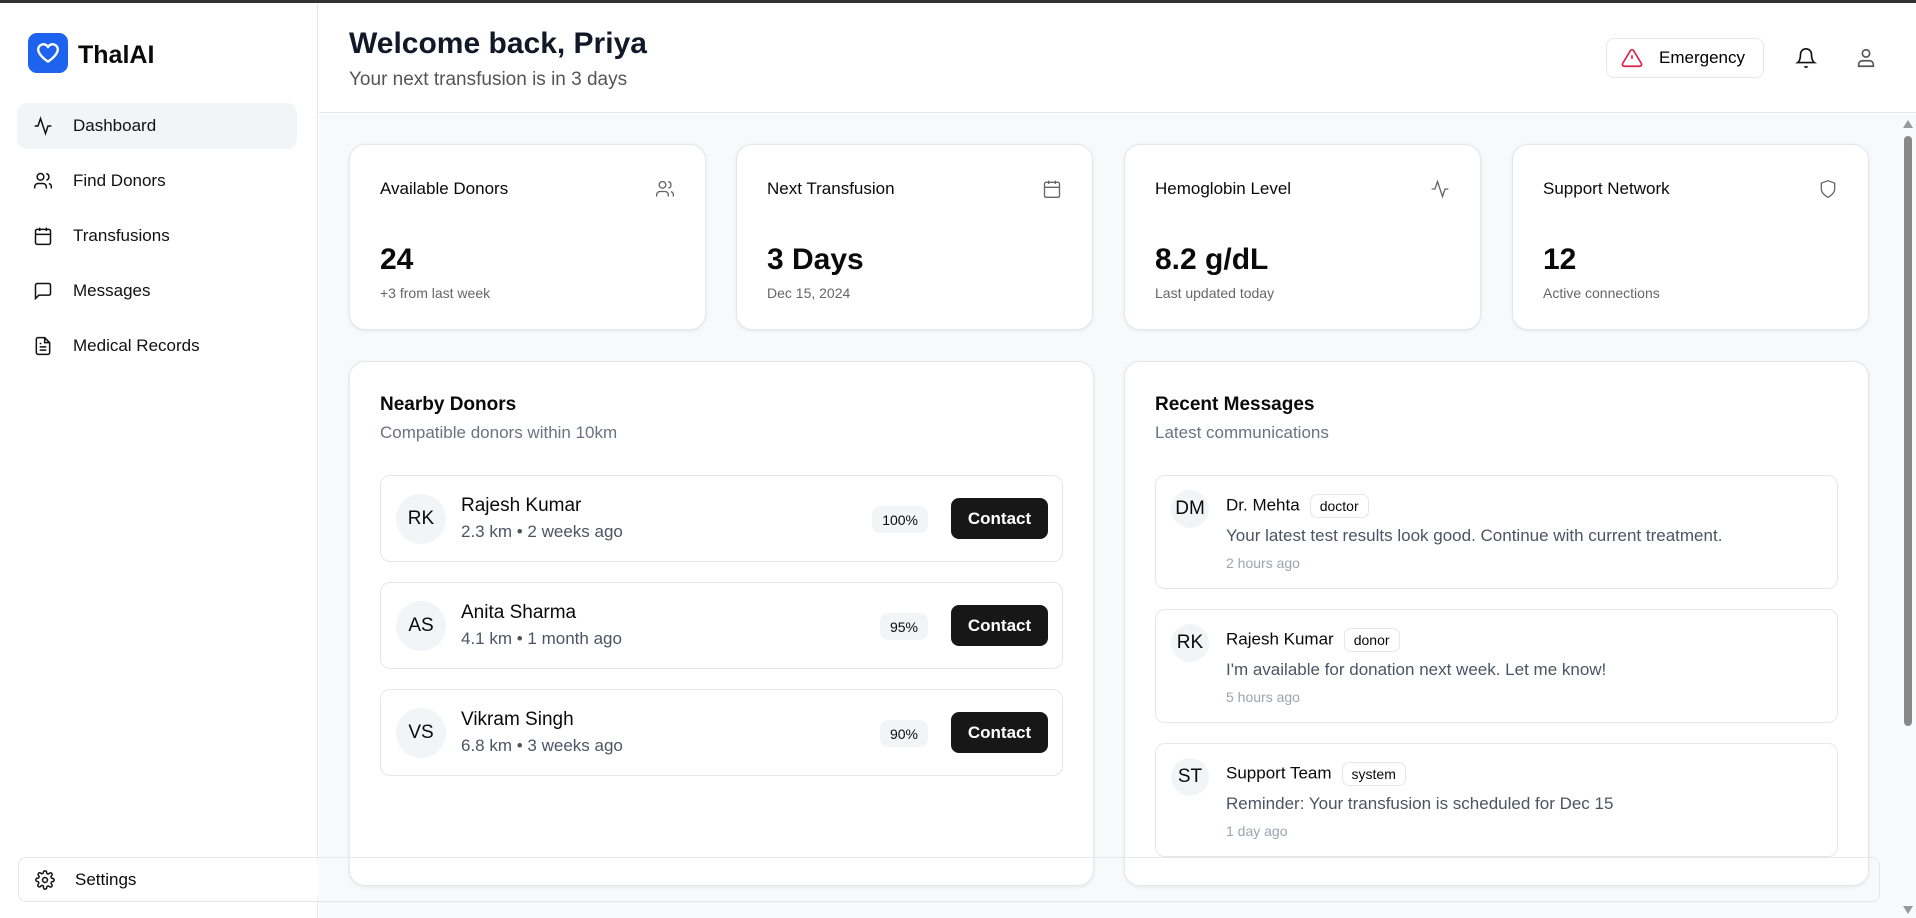 The image size is (1916, 918). What do you see at coordinates (1257, 831) in the screenshot?
I see `message-time: 1 day ago` at bounding box center [1257, 831].